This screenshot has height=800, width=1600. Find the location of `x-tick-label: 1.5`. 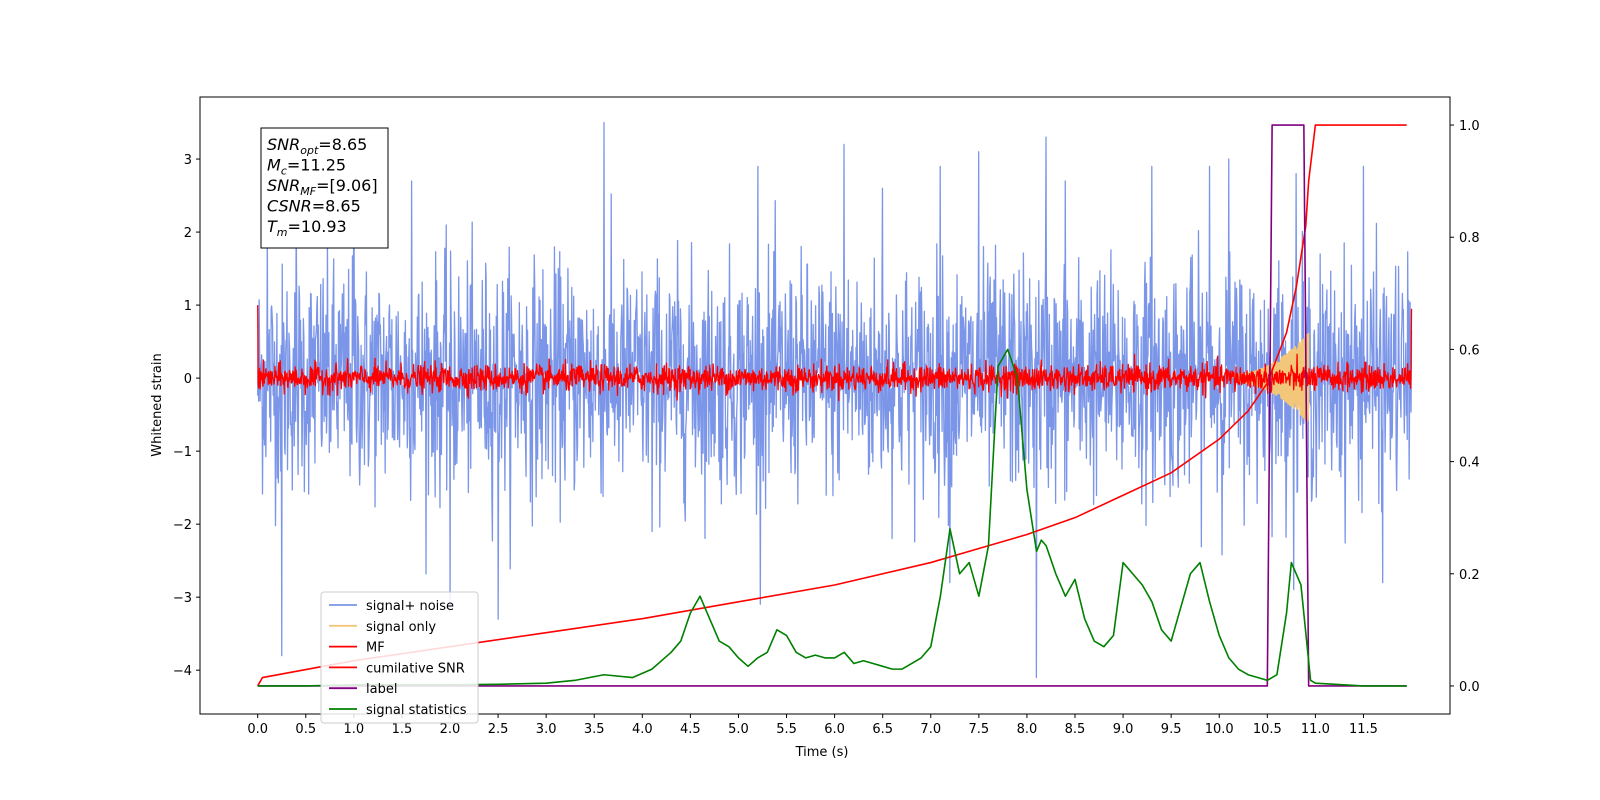

x-tick-label: 1.5 is located at coordinates (402, 729).